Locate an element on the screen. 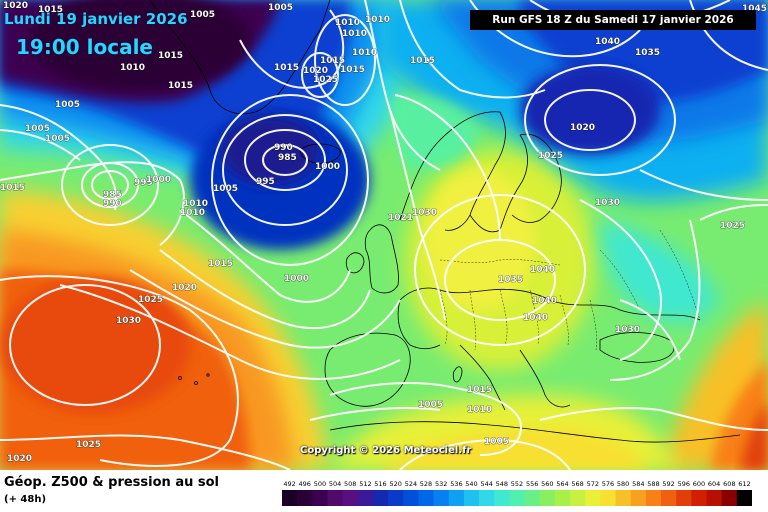  scale-tick-label: 524 is located at coordinates (411, 484).